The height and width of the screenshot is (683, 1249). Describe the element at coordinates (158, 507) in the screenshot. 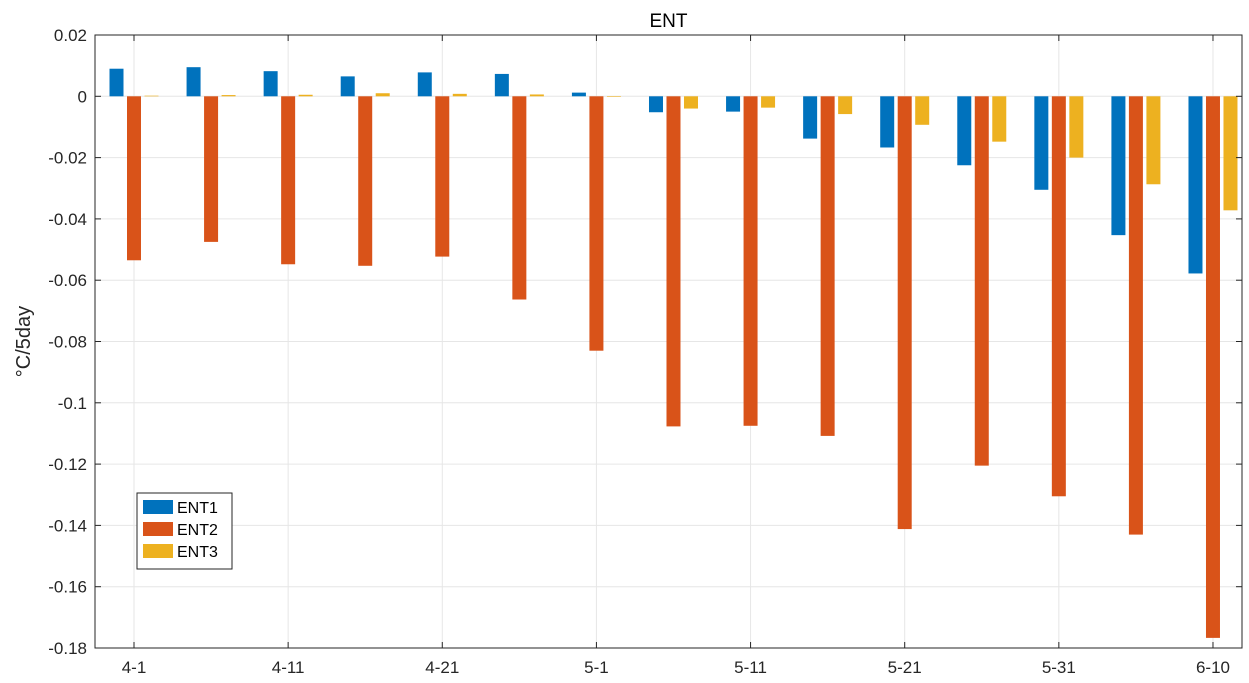

I see `legend-swatch-ent1` at that location.